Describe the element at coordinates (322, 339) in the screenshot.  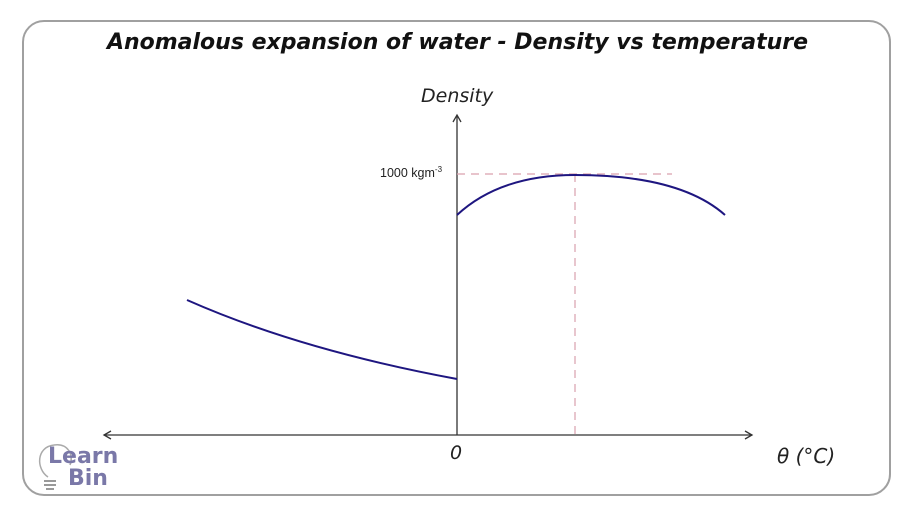
I see `ice-curve` at that location.